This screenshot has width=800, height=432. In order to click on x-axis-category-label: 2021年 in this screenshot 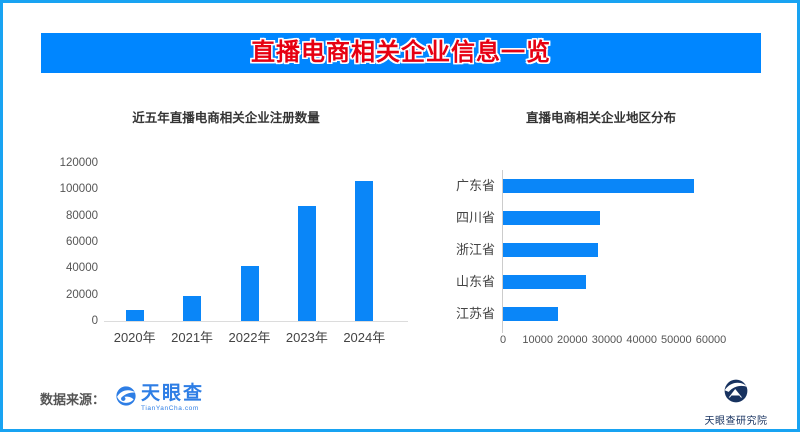, I will do `click(192, 337)`.